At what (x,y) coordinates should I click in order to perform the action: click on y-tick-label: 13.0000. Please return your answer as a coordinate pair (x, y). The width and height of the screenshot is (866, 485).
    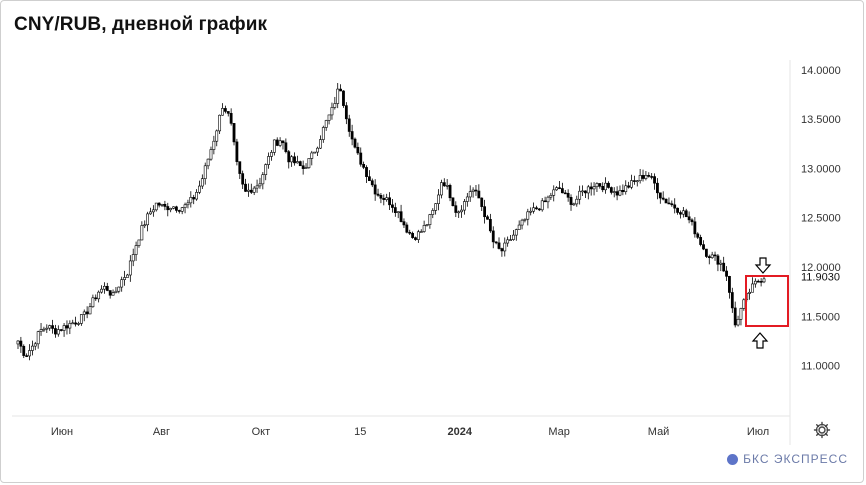
    Looking at the image, I should click on (821, 169).